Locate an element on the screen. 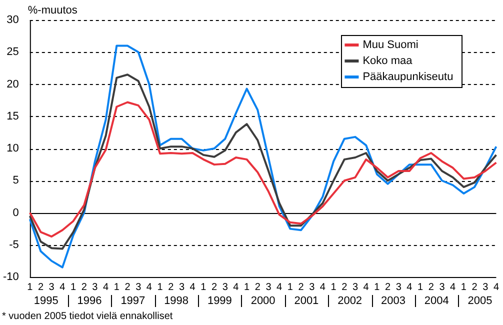 The height and width of the screenshot is (325, 503). legend-label: Koko maa is located at coordinates (388, 61).